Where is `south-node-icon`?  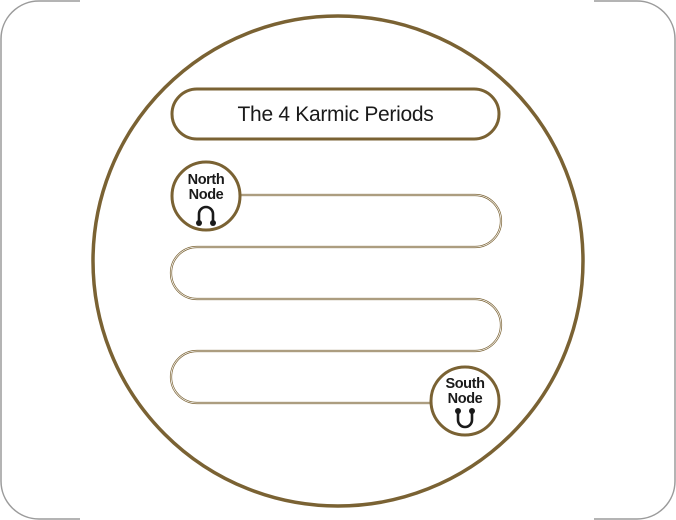 south-node-icon is located at coordinates (465, 418).